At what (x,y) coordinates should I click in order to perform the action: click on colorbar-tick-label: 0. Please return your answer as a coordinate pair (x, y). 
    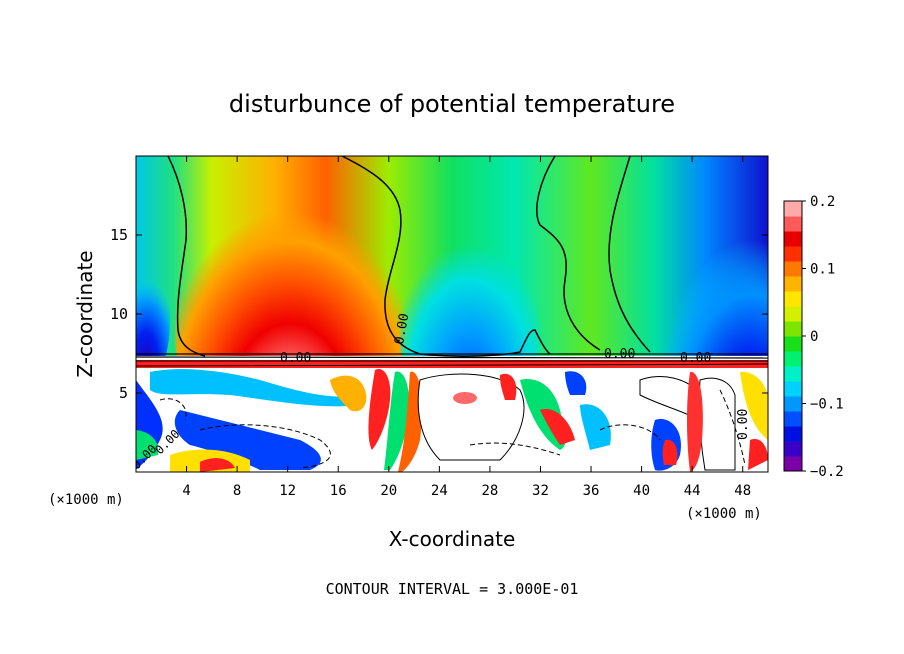
    Looking at the image, I should click on (814, 337).